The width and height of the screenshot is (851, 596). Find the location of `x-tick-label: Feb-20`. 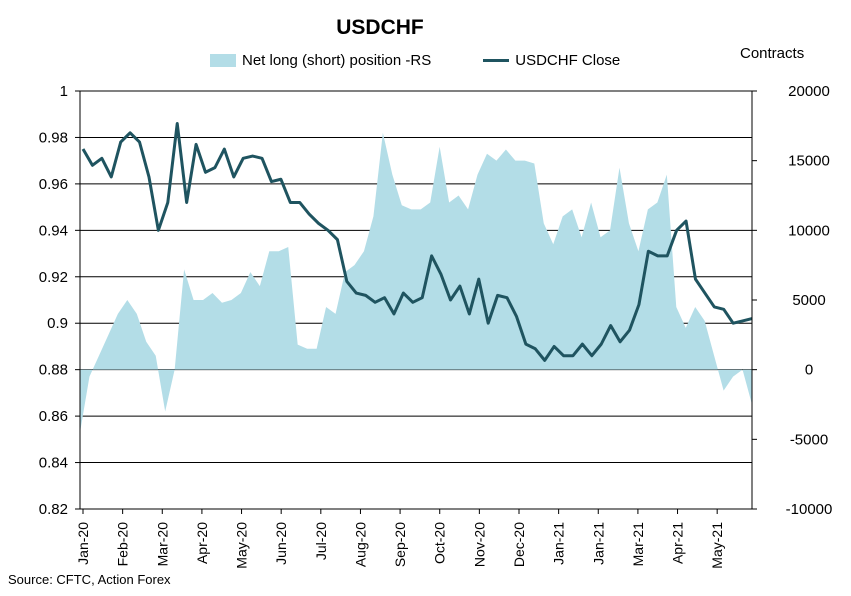

x-tick-label: Feb-20 is located at coordinates (123, 544).